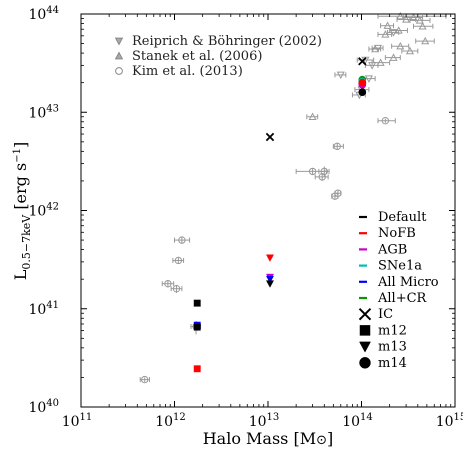 Image resolution: width=463 pixels, height=463 pixels. What do you see at coordinates (197, 56) in the screenshot?
I see `legend-label: Stanek et al. (2006)` at bounding box center [197, 56].